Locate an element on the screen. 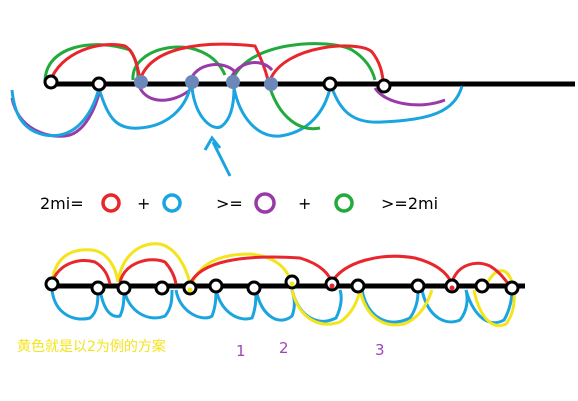  top-blue-arrow is located at coordinates (221, 159).